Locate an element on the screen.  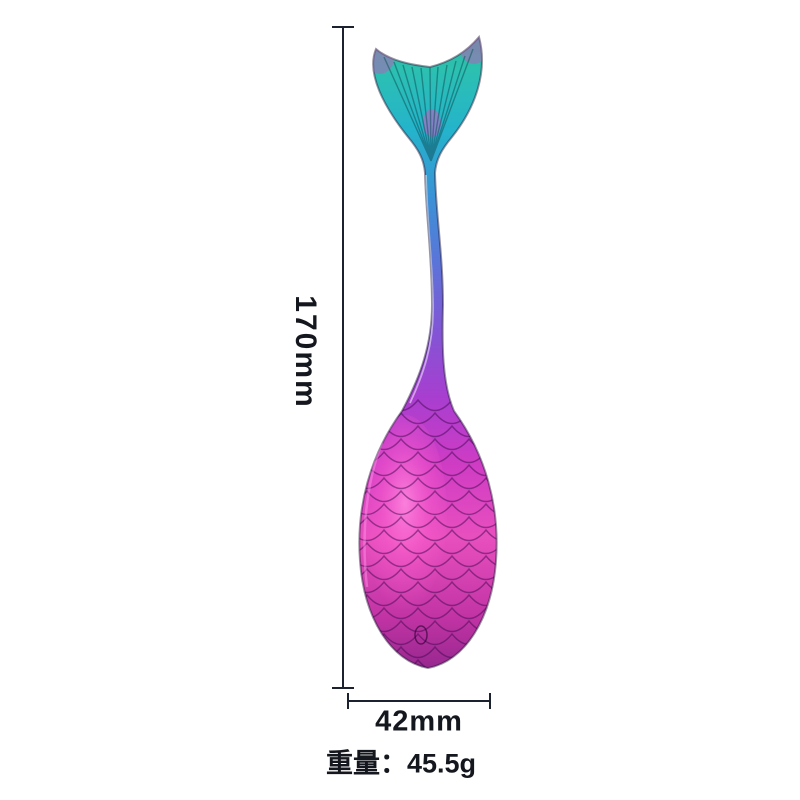
height-dimension-line is located at coordinates (343, 357).